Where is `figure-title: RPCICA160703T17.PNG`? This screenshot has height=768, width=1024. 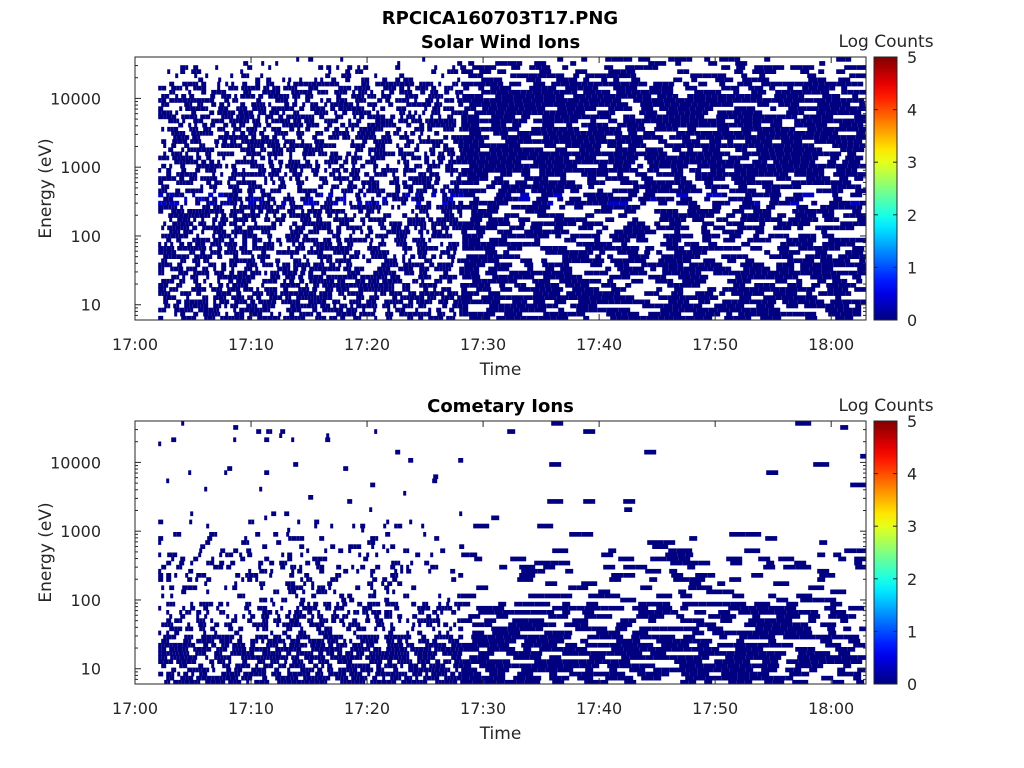 figure-title: RPCICA160703T17.PNG is located at coordinates (500, 18).